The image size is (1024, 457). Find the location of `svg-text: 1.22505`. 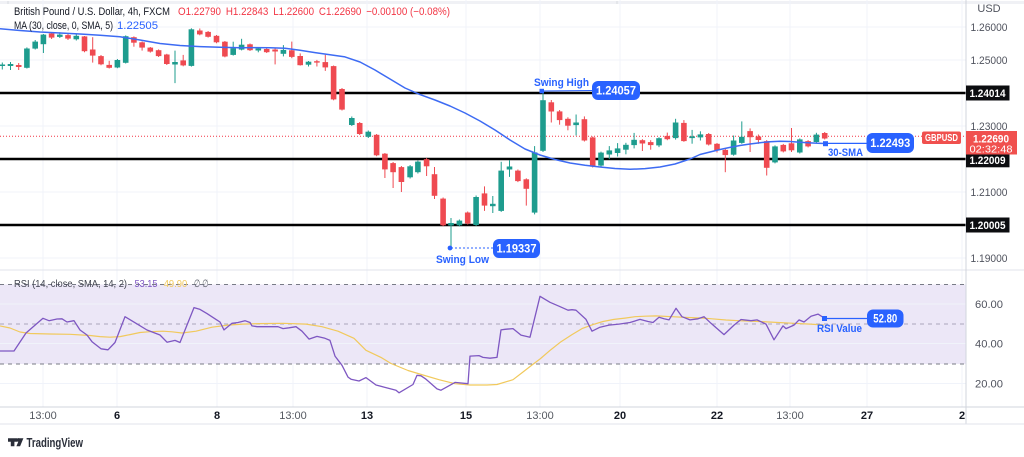

svg-text: 1.22505 is located at coordinates (137, 26).